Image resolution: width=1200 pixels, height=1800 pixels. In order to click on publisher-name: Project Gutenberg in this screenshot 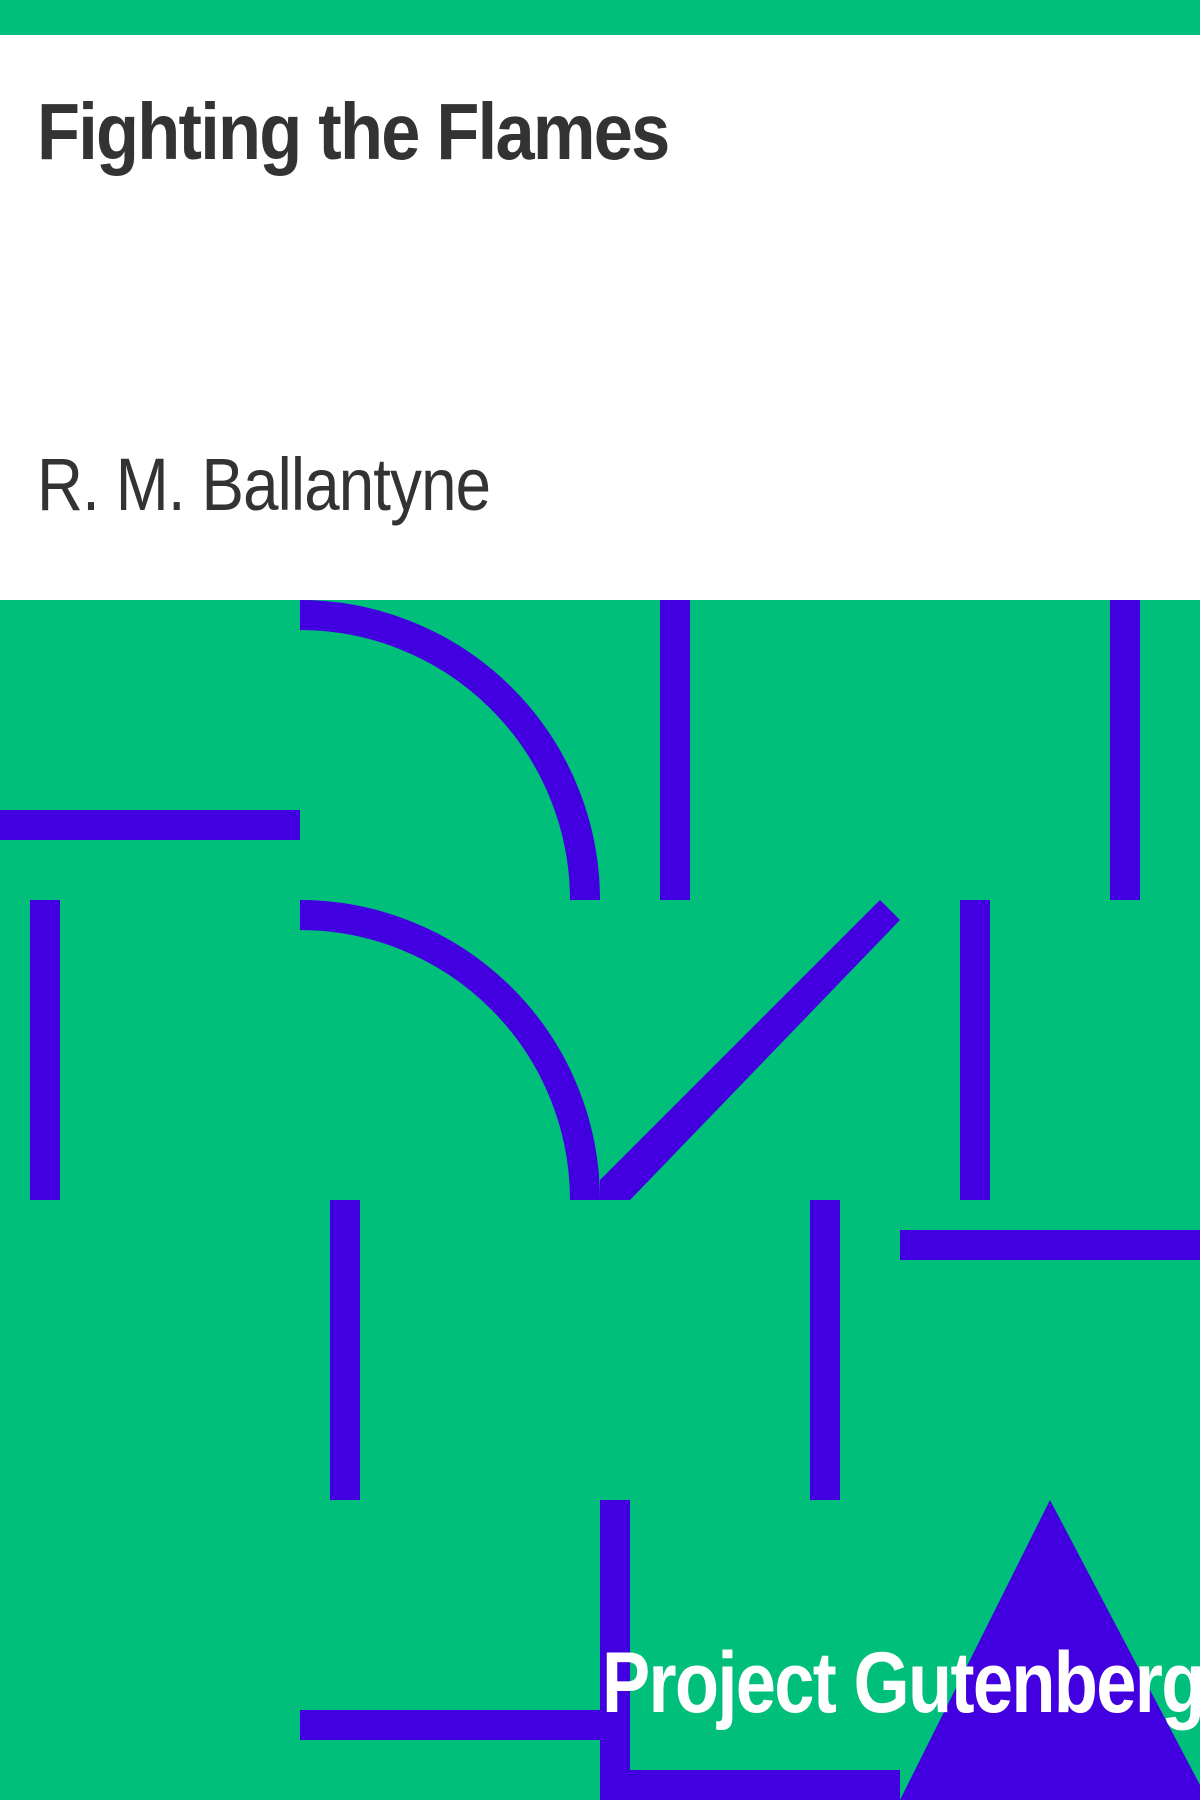, I will do `click(901, 1683)`.